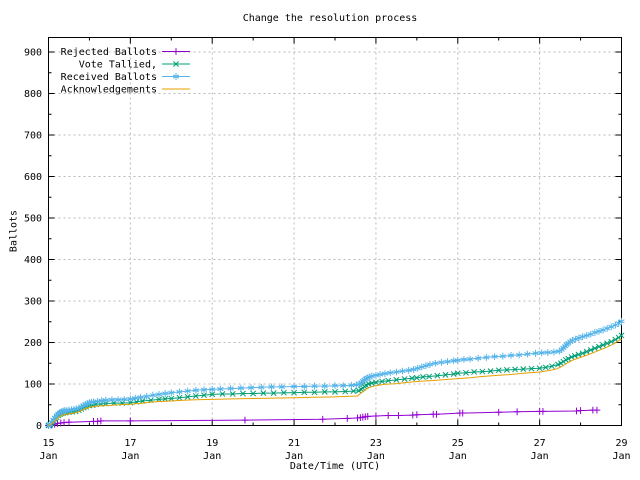 The width and height of the screenshot is (640, 480). What do you see at coordinates (48, 443) in the screenshot?
I see `x-tick-label-day: 15` at bounding box center [48, 443].